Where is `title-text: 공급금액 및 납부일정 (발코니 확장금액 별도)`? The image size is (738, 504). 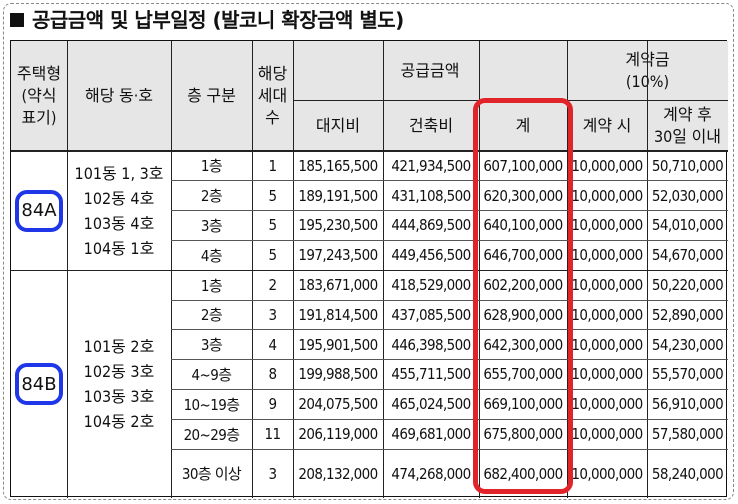 title-text: 공급금액 및 납부일정 (발코니 확장금액 별도) is located at coordinates (218, 20).